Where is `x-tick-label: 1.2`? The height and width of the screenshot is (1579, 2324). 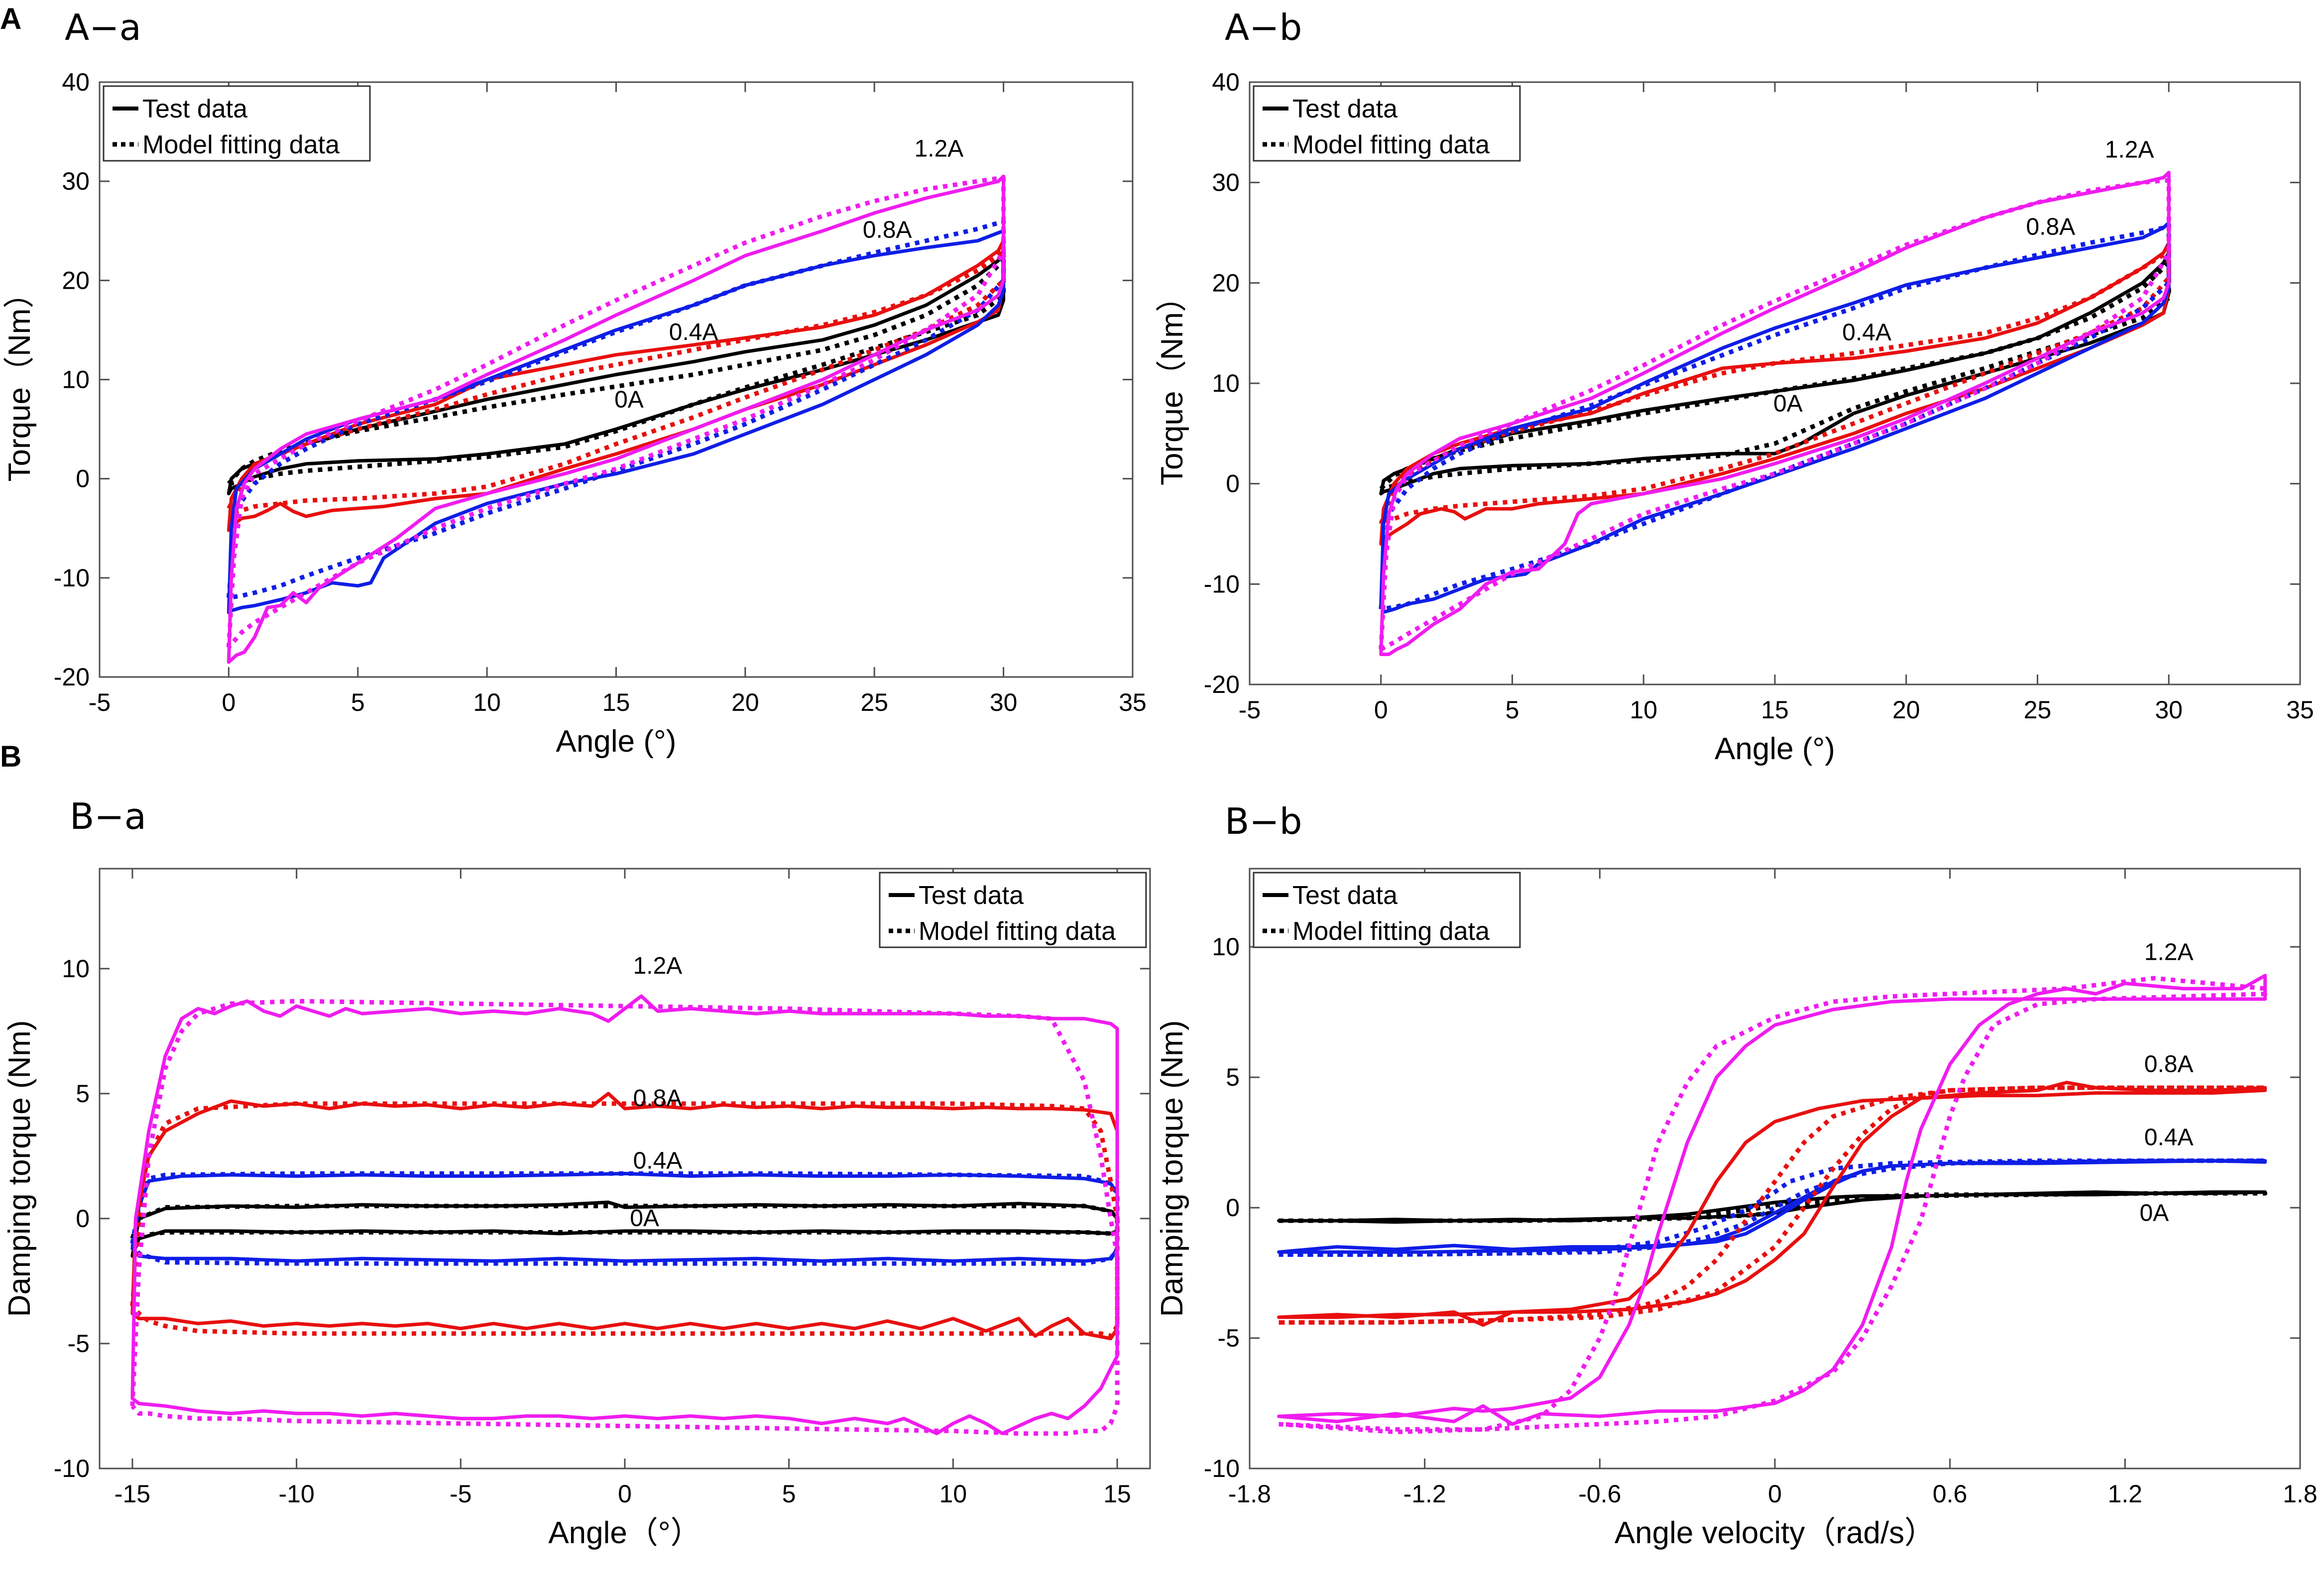
x-tick-label: 1.2 is located at coordinates (2125, 1494).